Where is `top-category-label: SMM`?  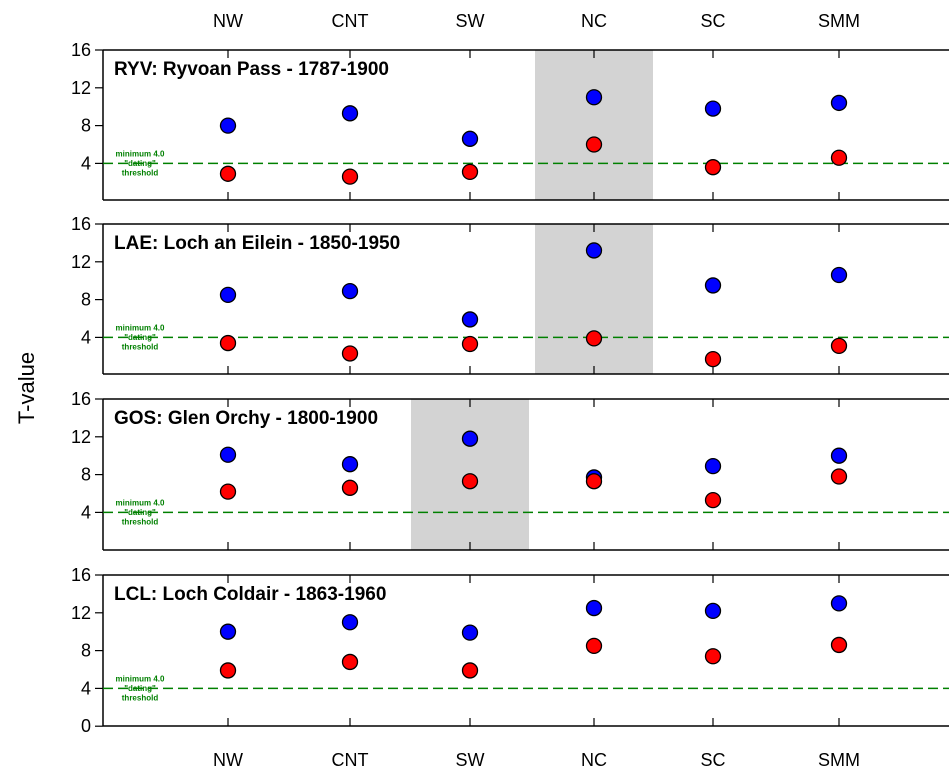 top-category-label: SMM is located at coordinates (839, 21).